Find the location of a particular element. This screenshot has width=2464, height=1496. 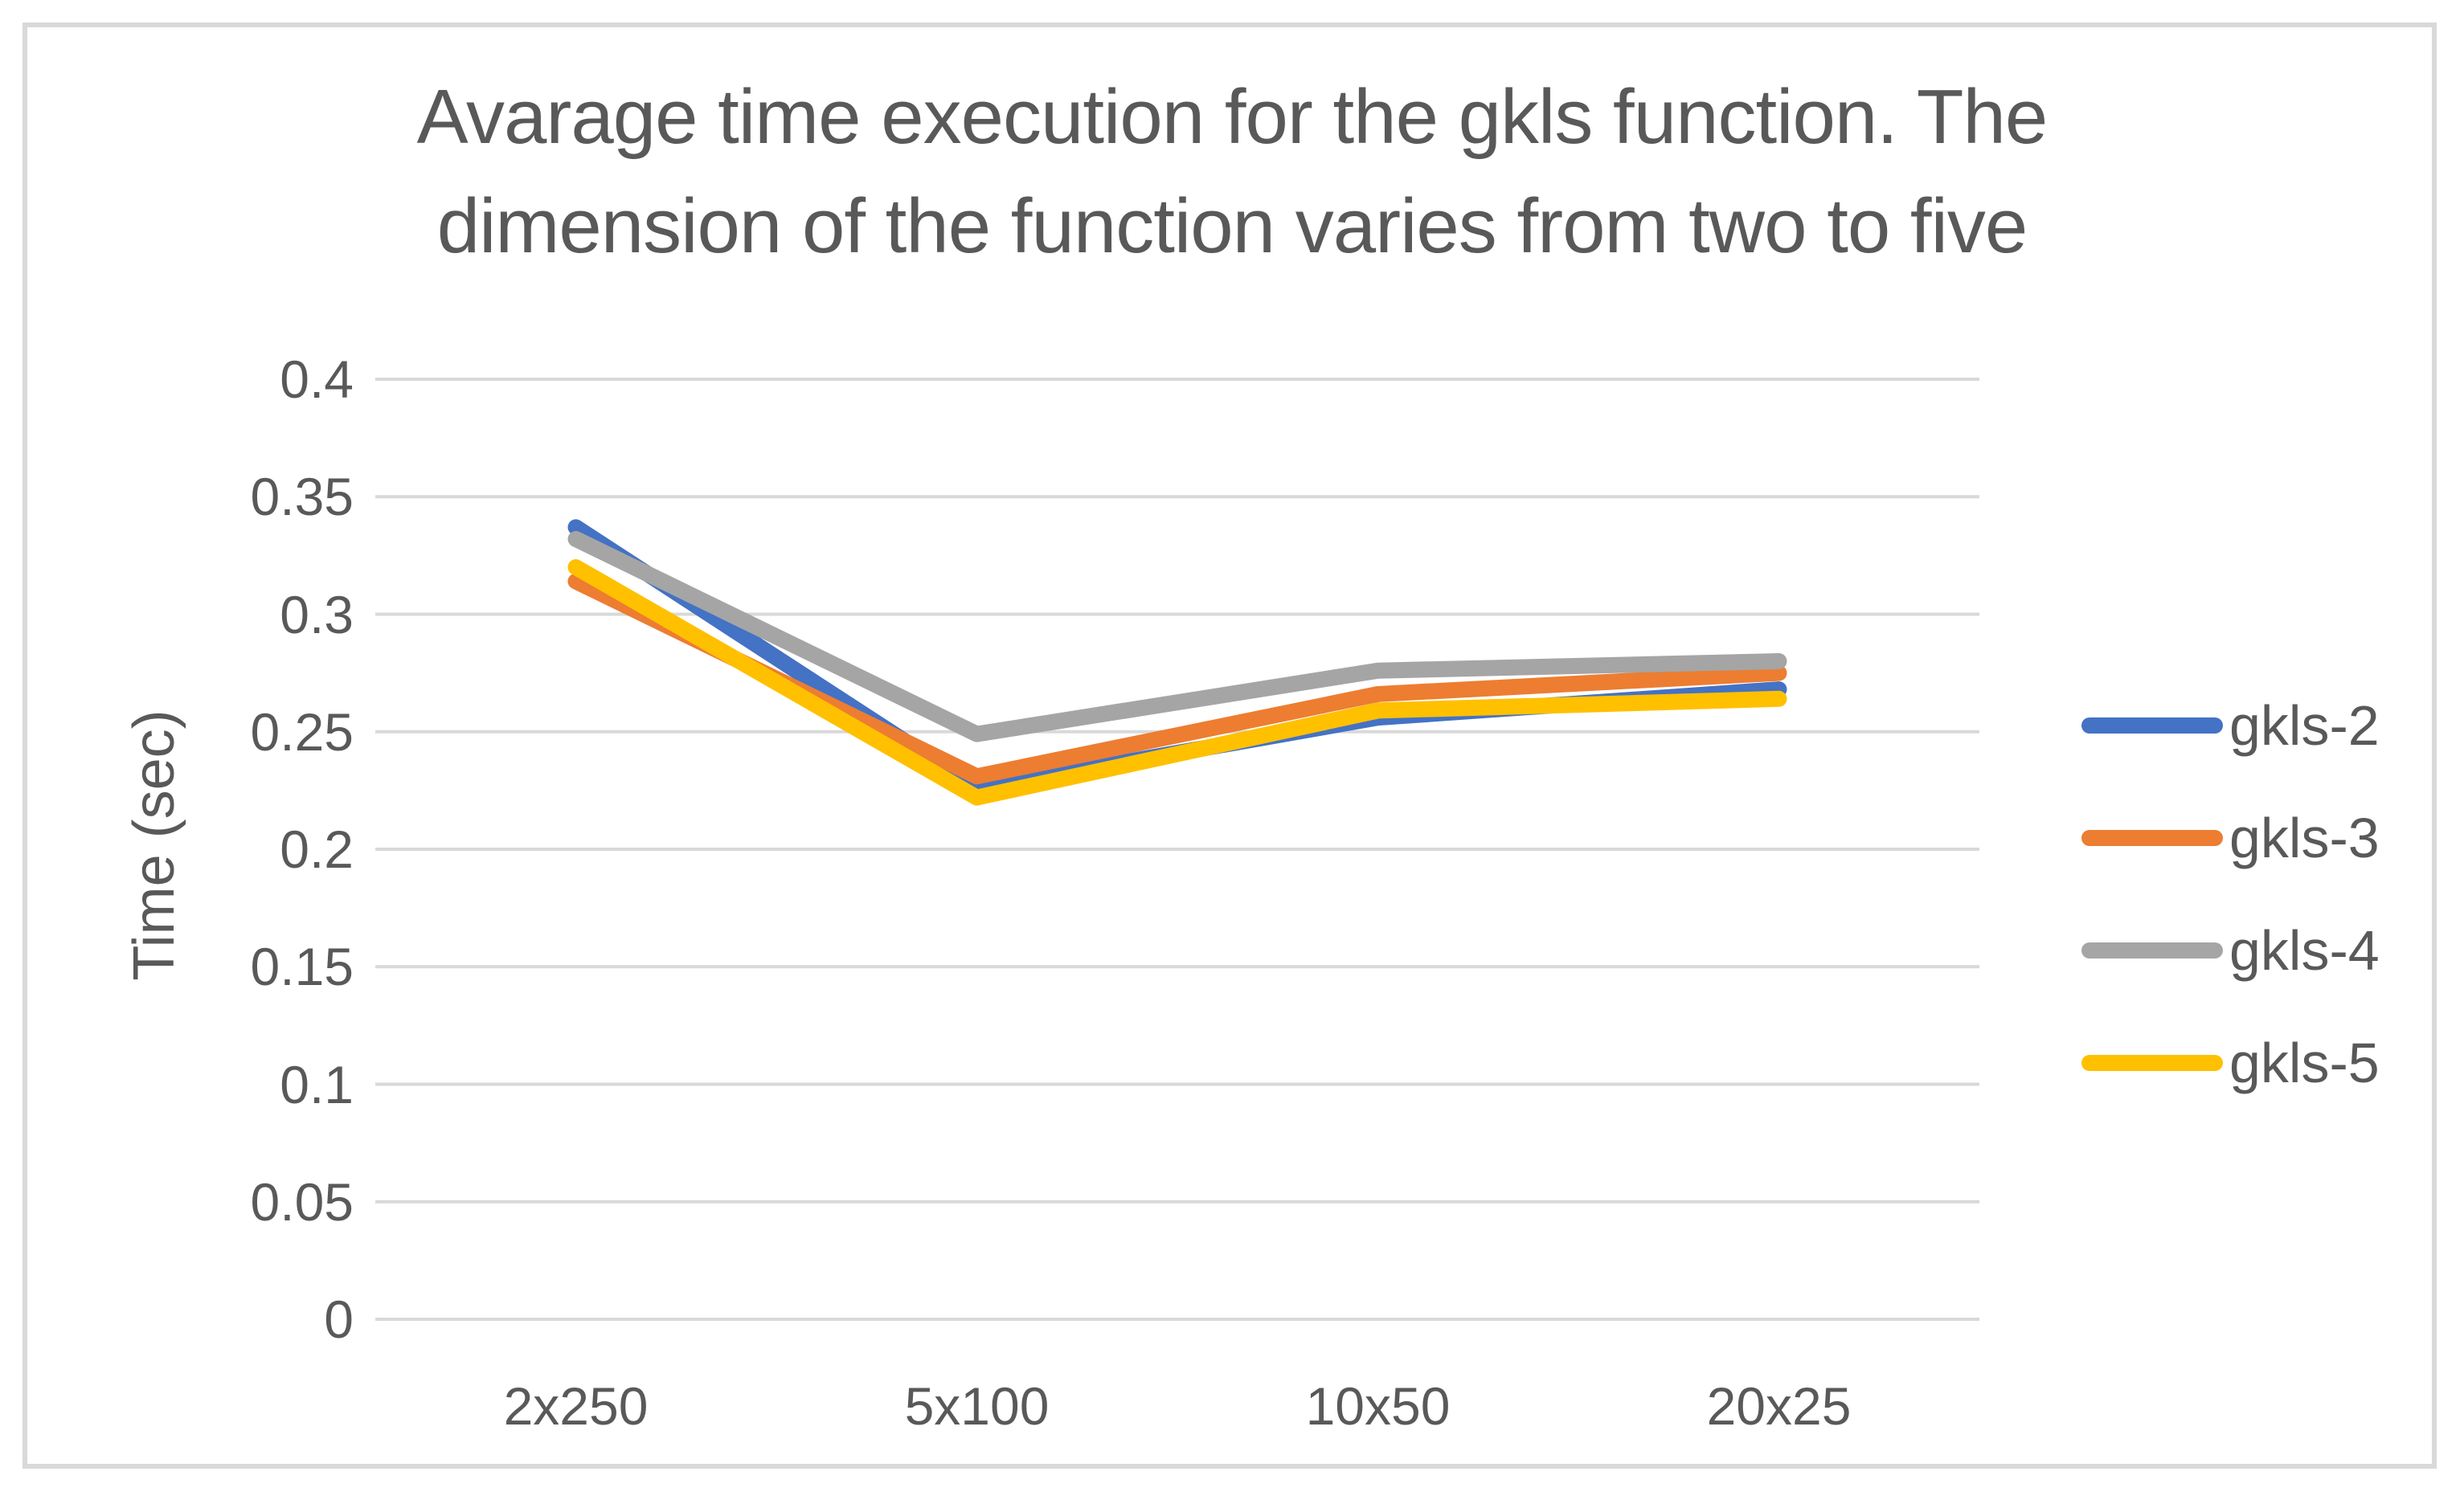

y-tick-label-0.05: 0.05 is located at coordinates (302, 1201).